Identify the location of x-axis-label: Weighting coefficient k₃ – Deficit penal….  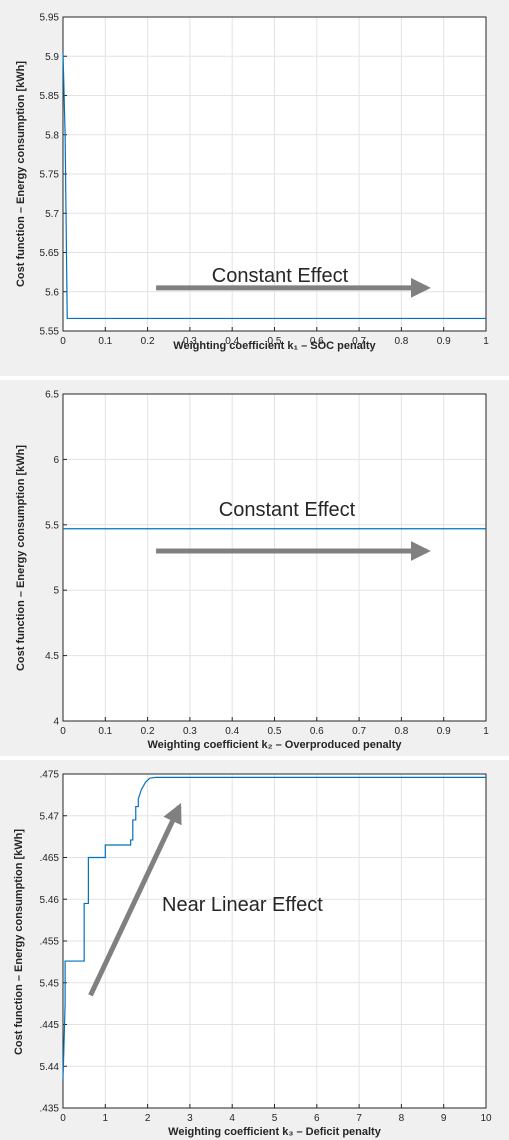
(275, 1132).